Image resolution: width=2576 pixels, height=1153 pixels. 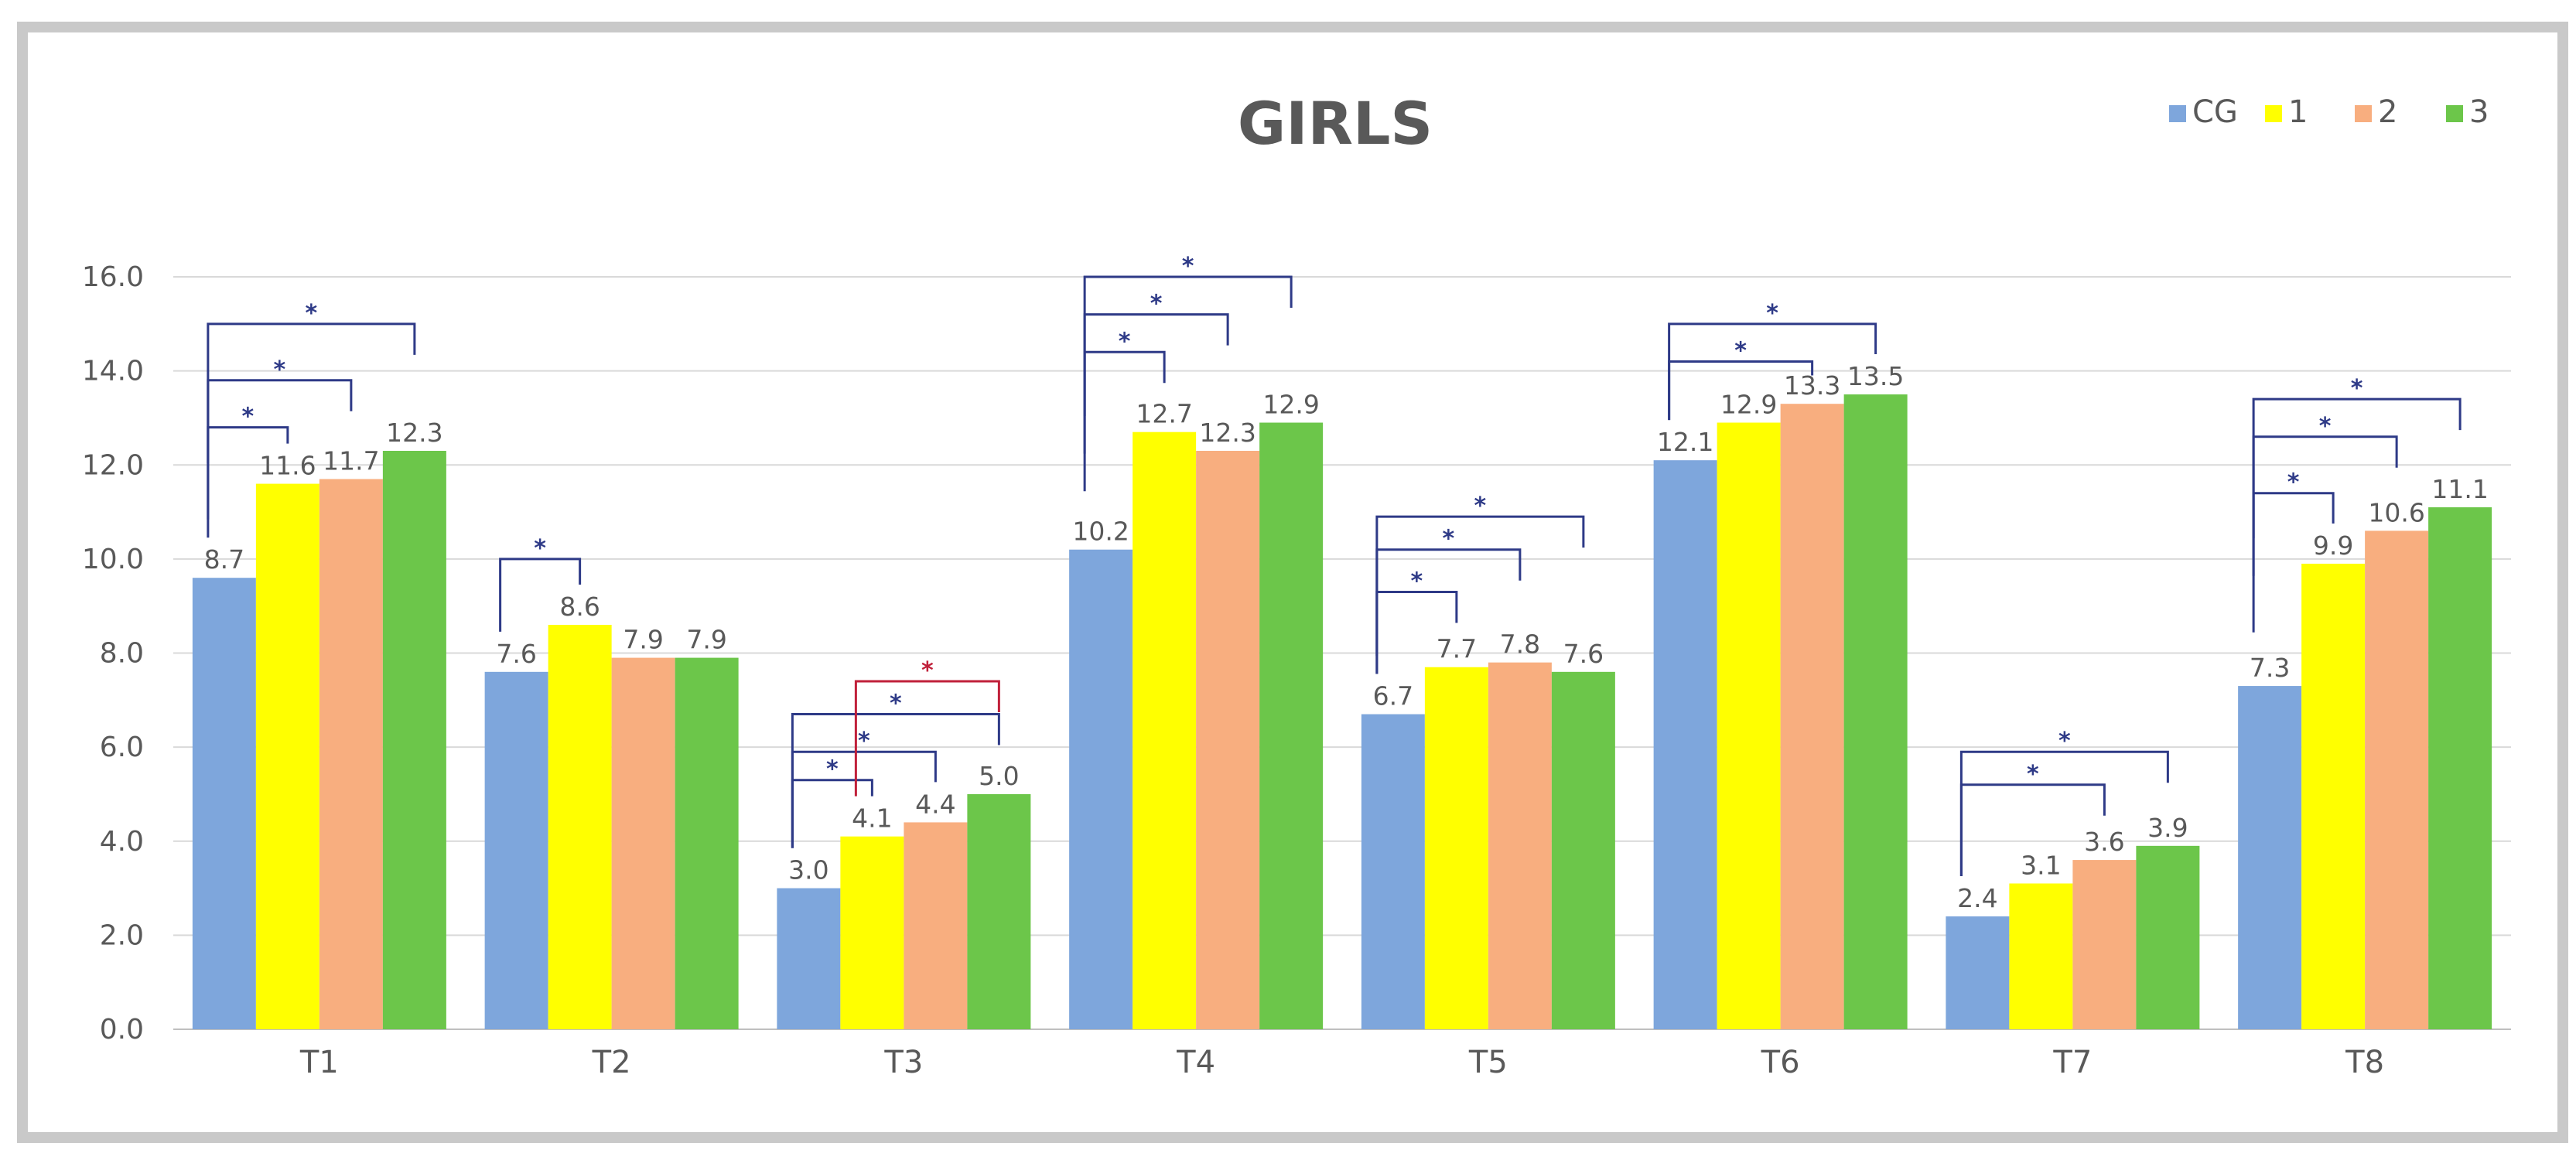 What do you see at coordinates (2459, 489) in the screenshot?
I see `value-label: 11.1` at bounding box center [2459, 489].